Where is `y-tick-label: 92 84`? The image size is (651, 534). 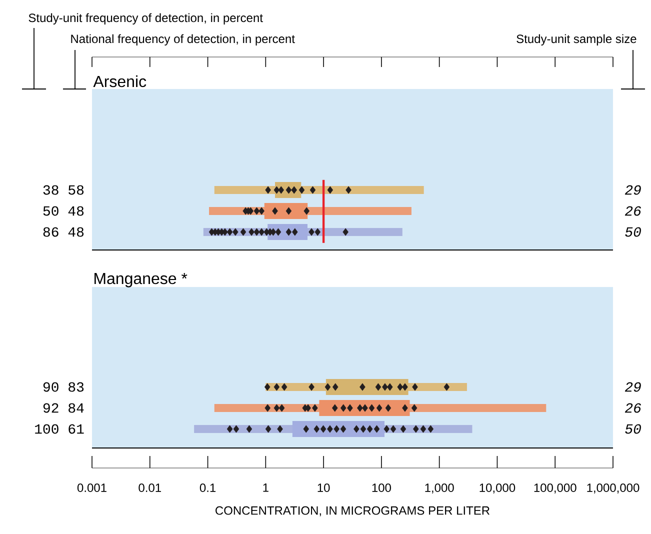 y-tick-label: 92 84 is located at coordinates (63, 408).